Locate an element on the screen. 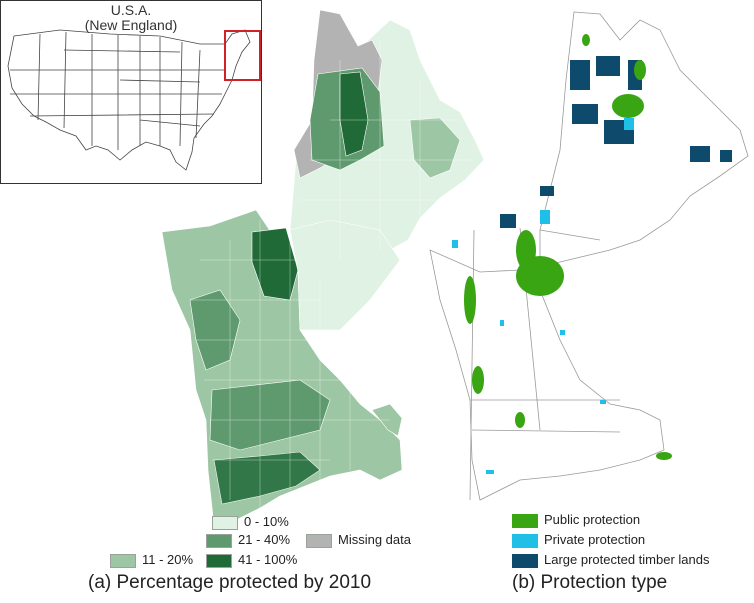 The image size is (754, 603). maine-midtone-east is located at coordinates (435, 148).